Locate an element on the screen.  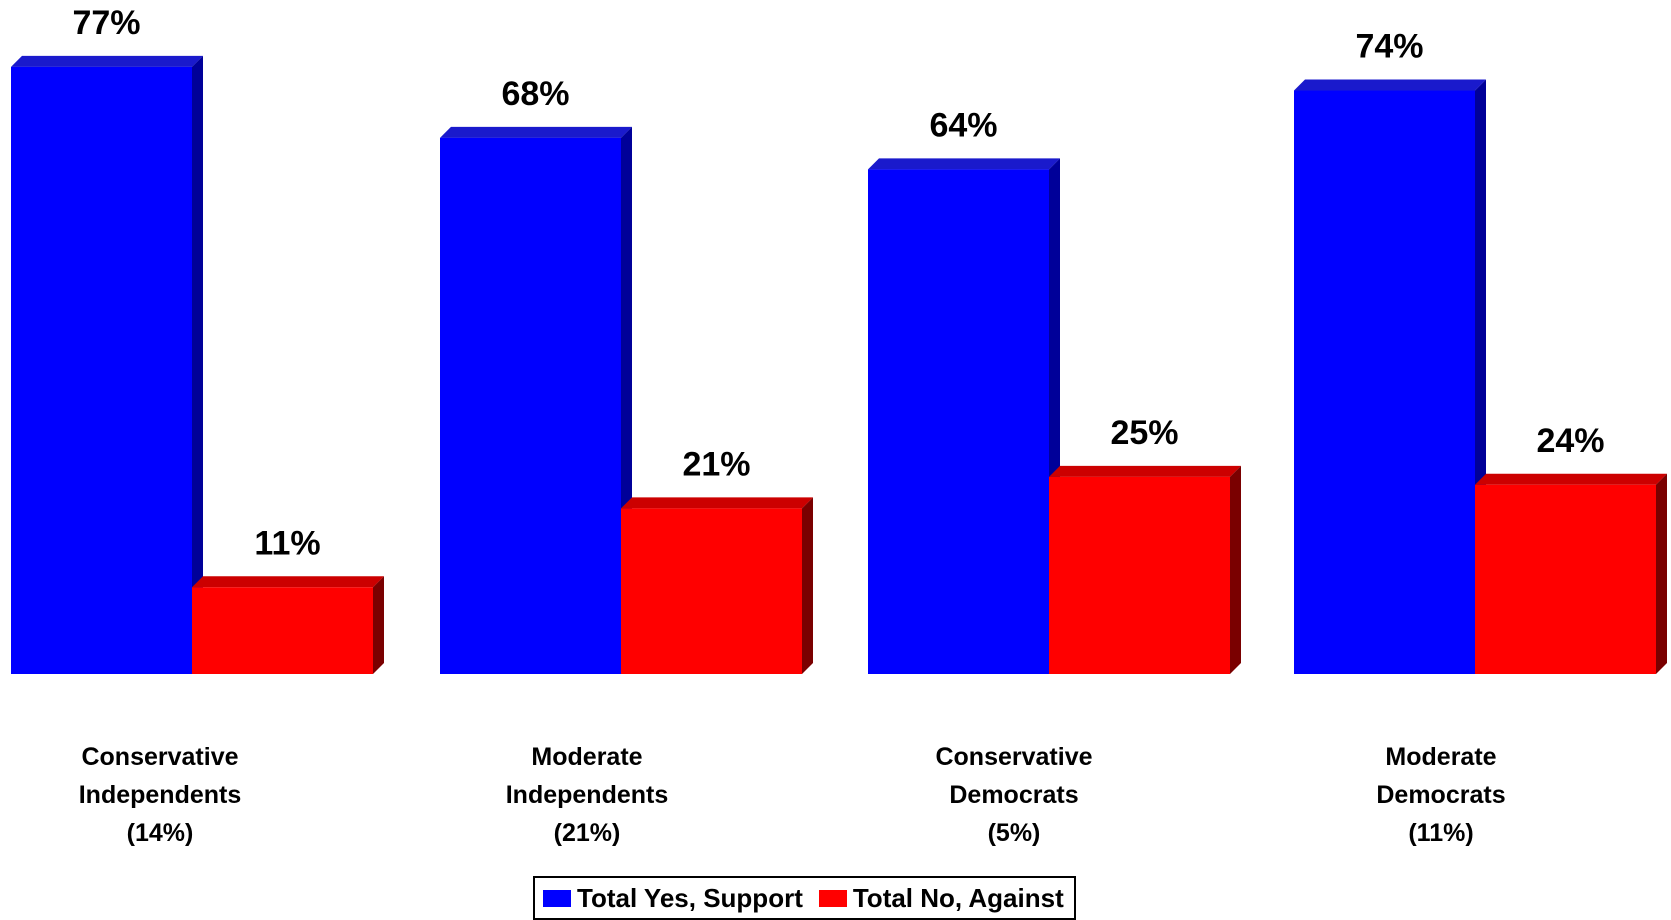
bar-no-moderate-independents-21-side is located at coordinates (807, 585).